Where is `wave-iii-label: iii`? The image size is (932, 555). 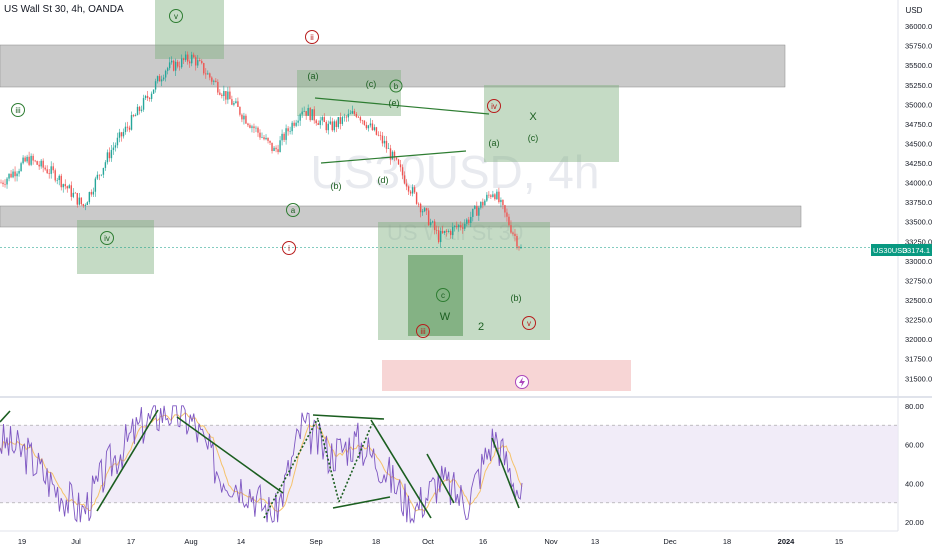 wave-iii-label: iii is located at coordinates (18, 110).